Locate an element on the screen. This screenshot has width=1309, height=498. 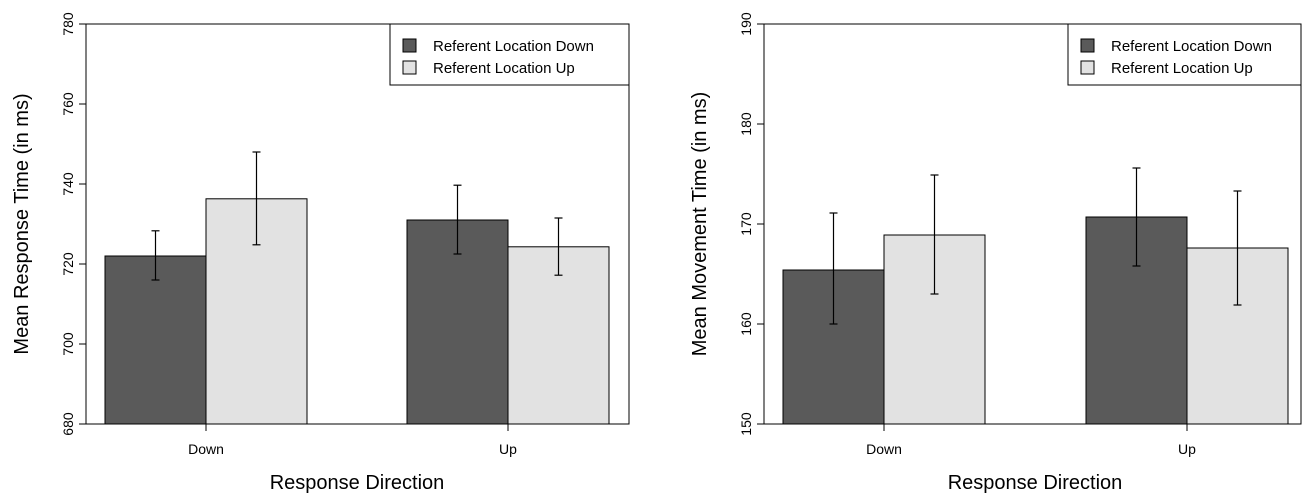
y-tick-label: 190 is located at coordinates (746, 24).